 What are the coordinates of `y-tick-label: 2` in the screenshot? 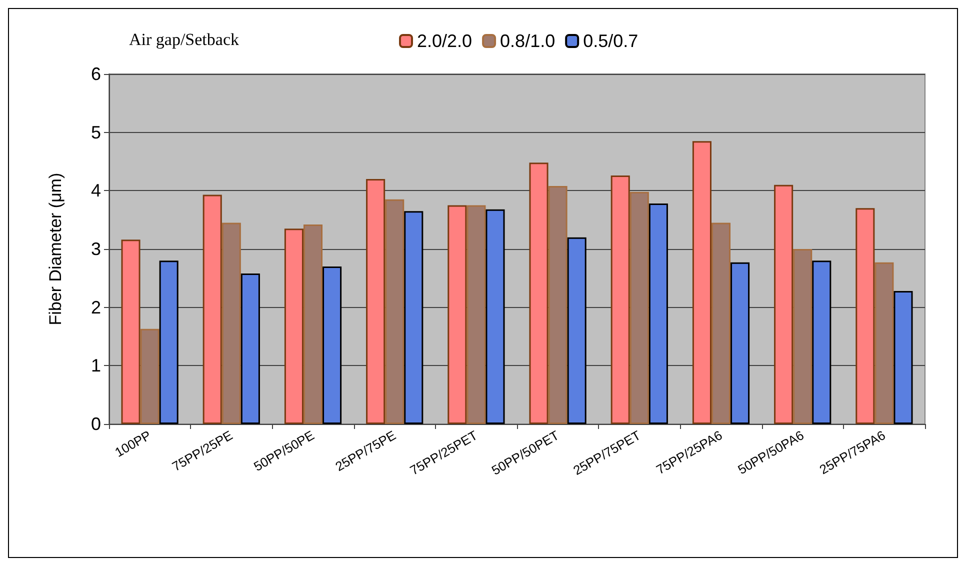 It's located at (95, 307).